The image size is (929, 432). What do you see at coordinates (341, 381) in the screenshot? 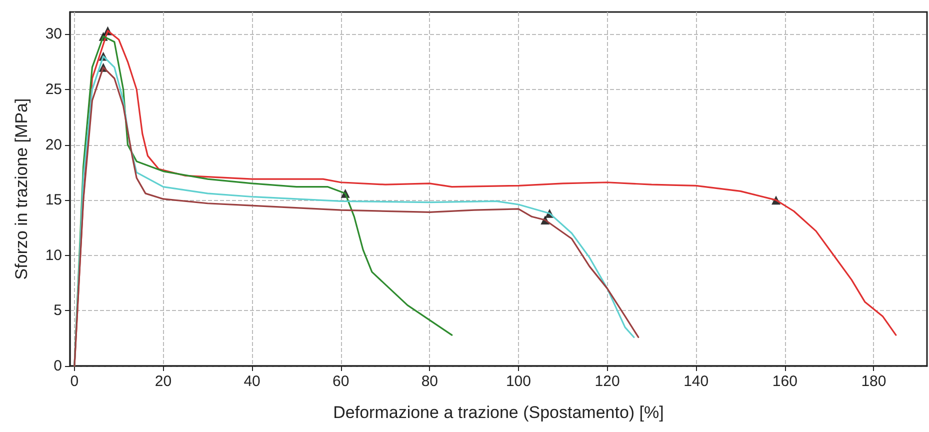
I see `x-tick-label: 60` at bounding box center [341, 381].